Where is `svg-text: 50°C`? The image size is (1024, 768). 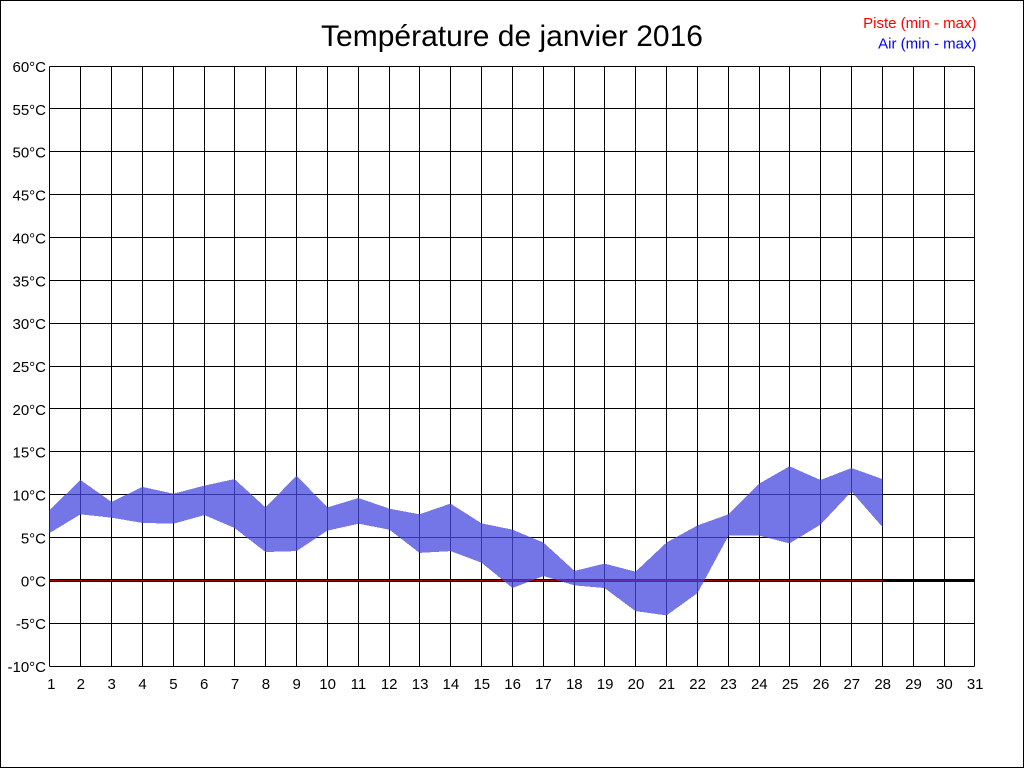
svg-text: 50°C is located at coordinates (29, 153).